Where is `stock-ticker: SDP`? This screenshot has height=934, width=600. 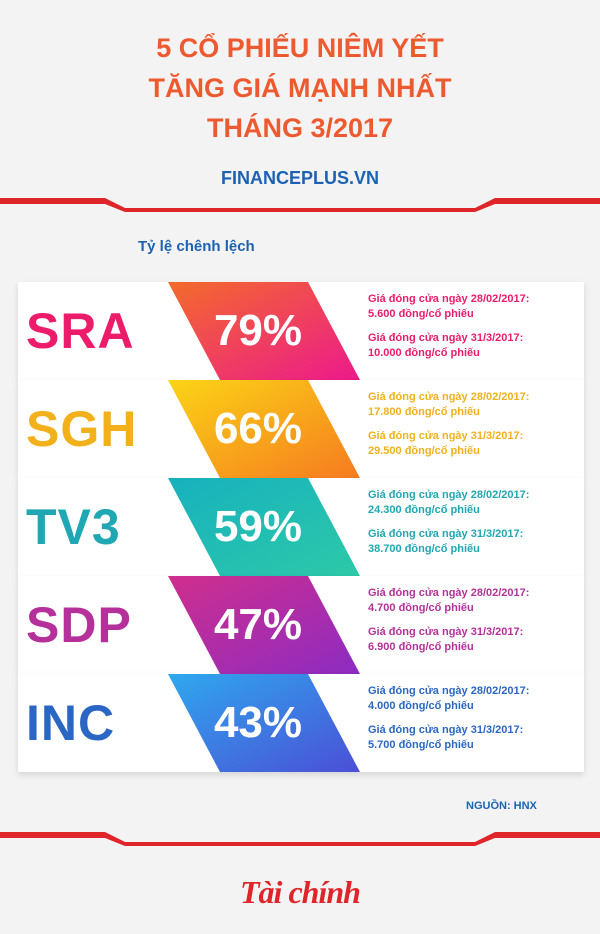 stock-ticker: SDP is located at coordinates (79, 625).